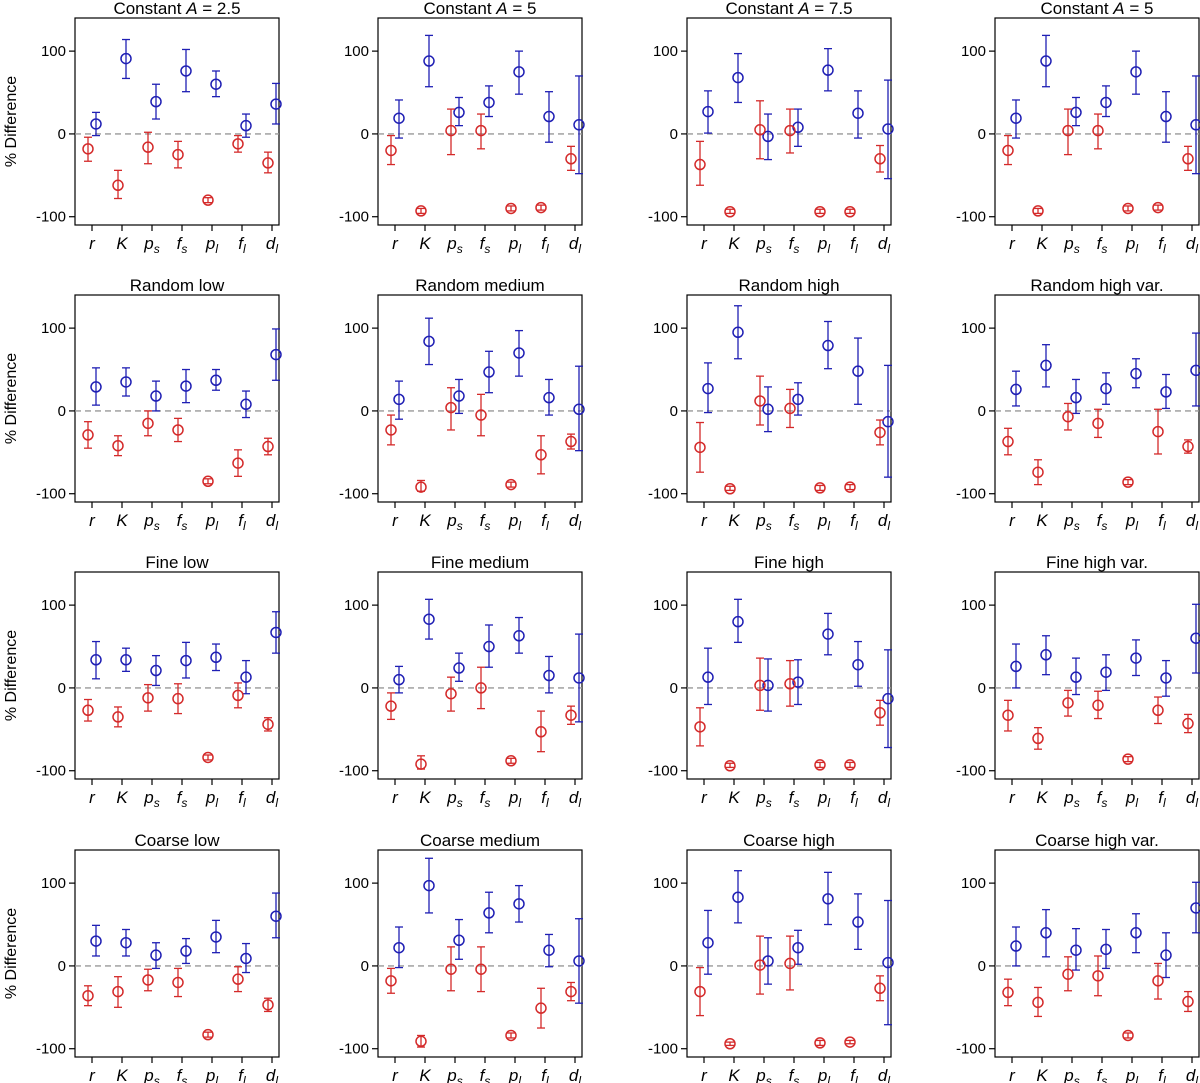 The width and height of the screenshot is (1200, 1083). I want to click on panel-title: Fine low, so click(177, 562).